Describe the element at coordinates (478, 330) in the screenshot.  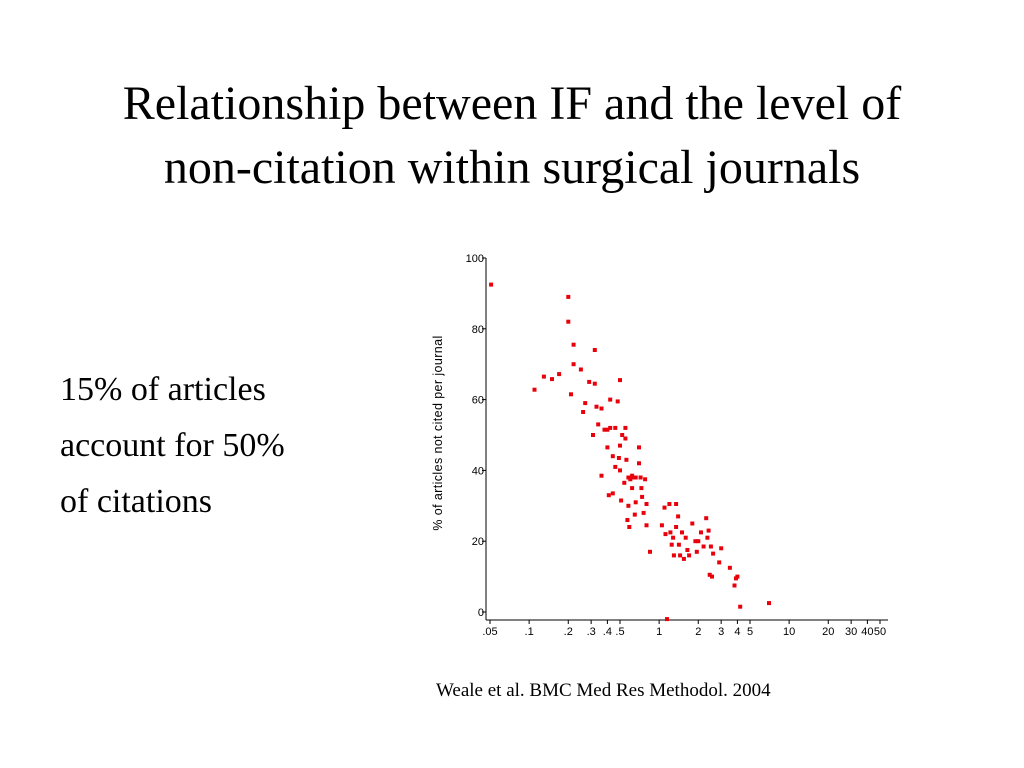
I see `y-tick-label: 80` at that location.